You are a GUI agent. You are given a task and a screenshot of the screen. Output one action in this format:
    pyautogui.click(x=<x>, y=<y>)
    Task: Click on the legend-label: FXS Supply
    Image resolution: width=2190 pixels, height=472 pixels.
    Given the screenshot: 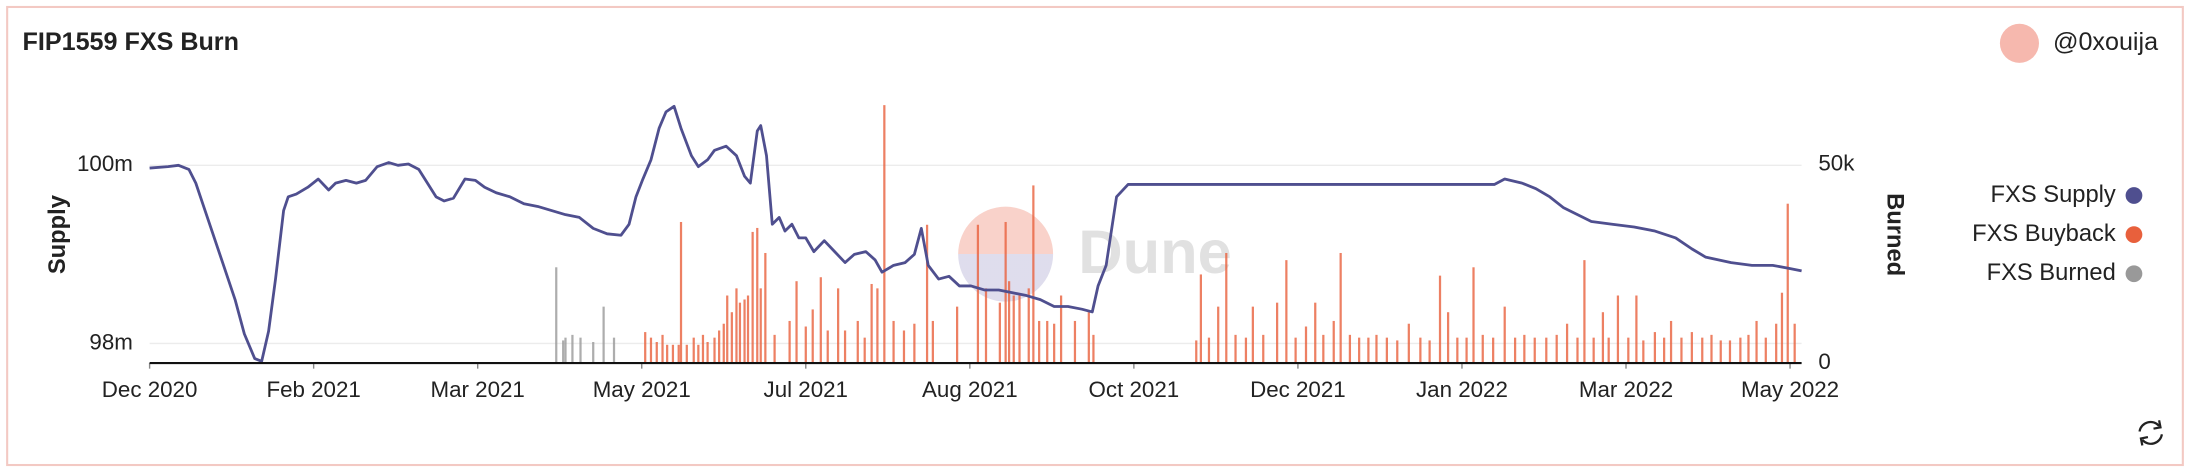 What is the action you would take?
    pyautogui.click(x=2053, y=195)
    